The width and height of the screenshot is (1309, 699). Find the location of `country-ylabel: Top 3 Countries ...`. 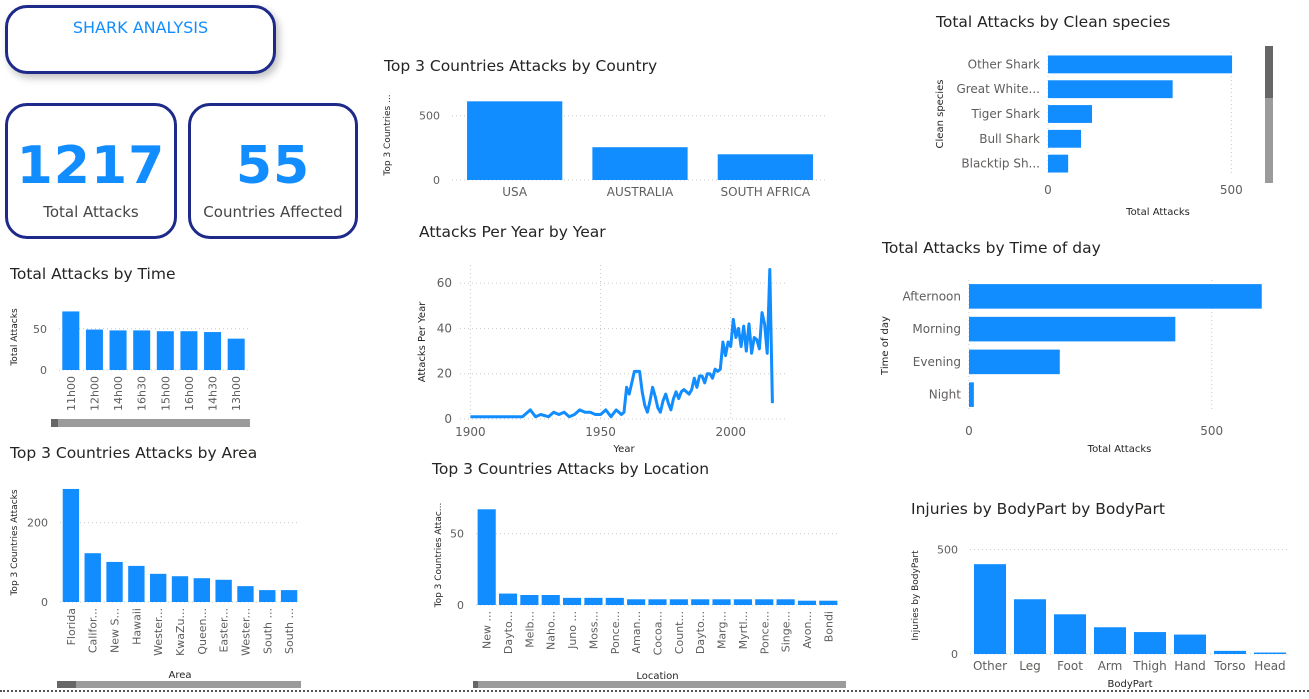

country-ylabel: Top 3 Countries ... is located at coordinates (388, 135).